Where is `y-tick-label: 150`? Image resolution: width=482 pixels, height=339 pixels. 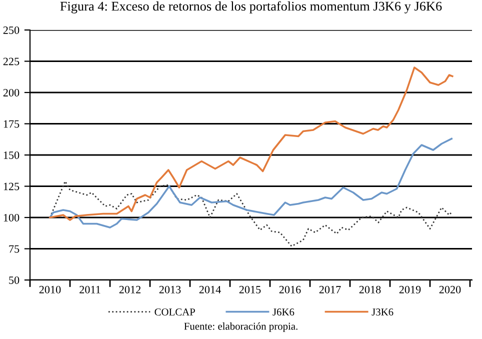 y-tick-label: 150 is located at coordinates (12, 155).